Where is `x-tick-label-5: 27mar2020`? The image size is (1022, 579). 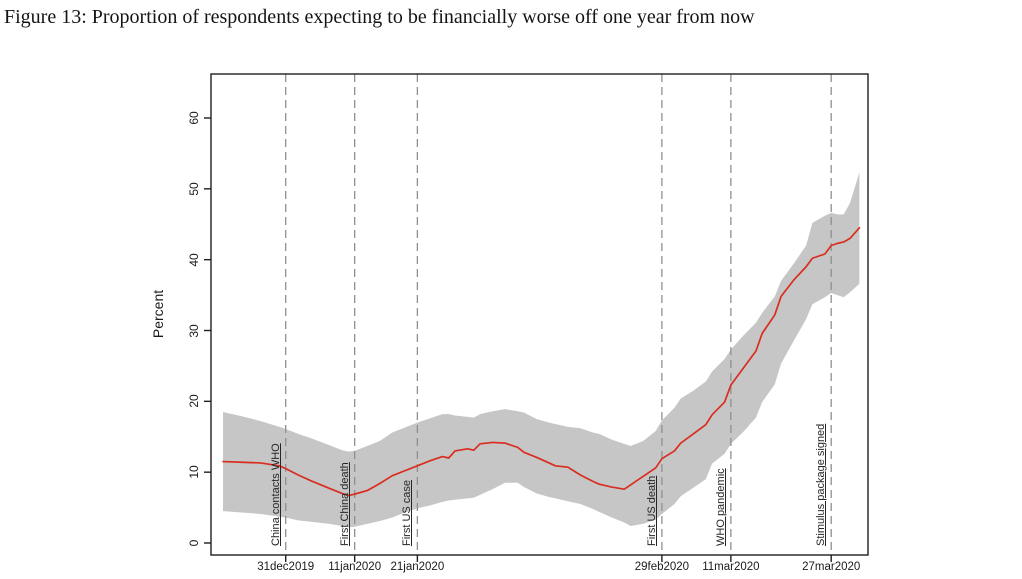
x-tick-label-5: 27mar2020 is located at coordinates (831, 567).